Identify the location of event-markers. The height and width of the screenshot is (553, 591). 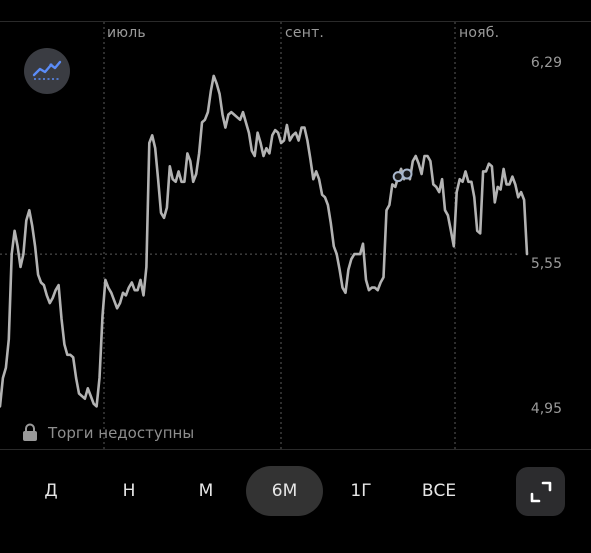
(402, 175).